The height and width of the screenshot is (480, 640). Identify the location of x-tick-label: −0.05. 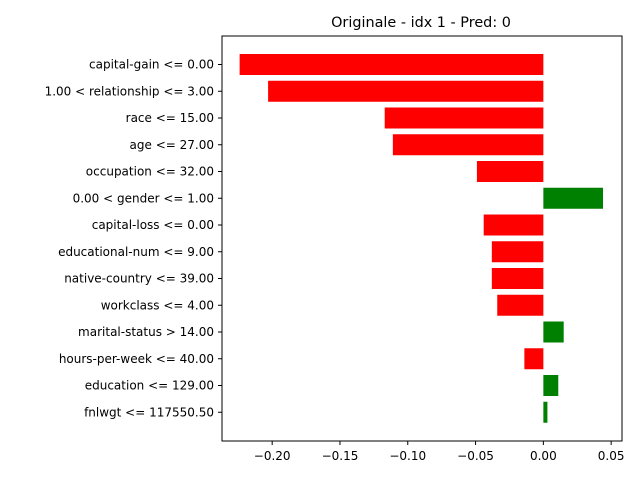
(475, 456).